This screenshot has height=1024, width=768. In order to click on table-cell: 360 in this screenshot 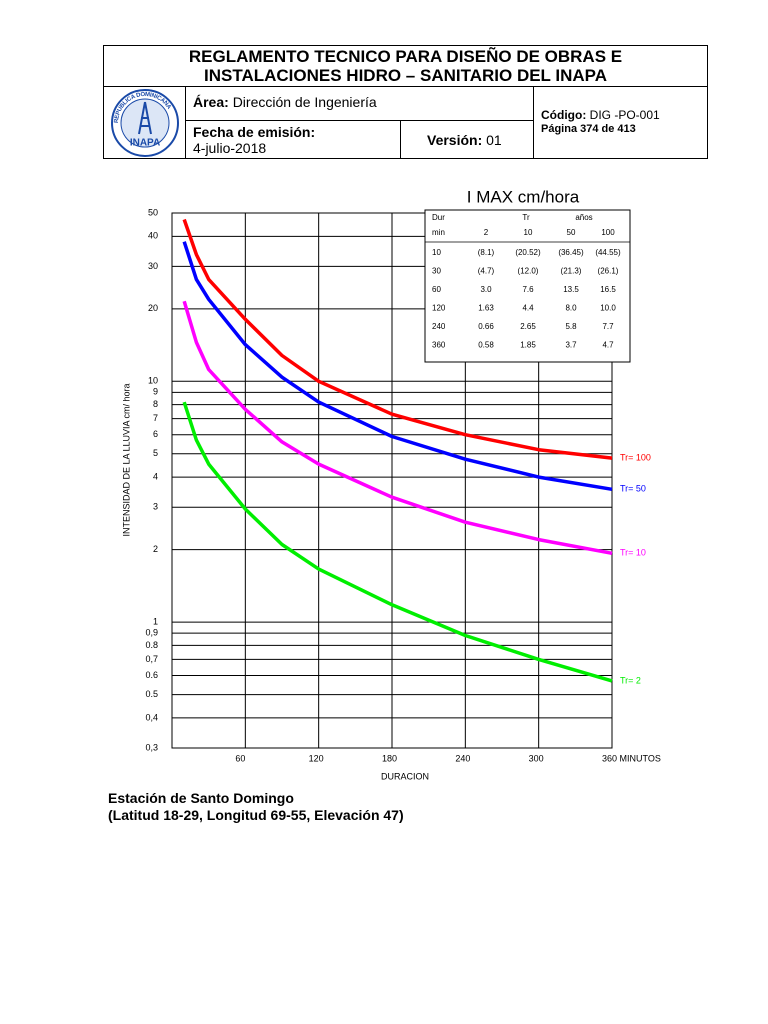, I will do `click(439, 345)`.